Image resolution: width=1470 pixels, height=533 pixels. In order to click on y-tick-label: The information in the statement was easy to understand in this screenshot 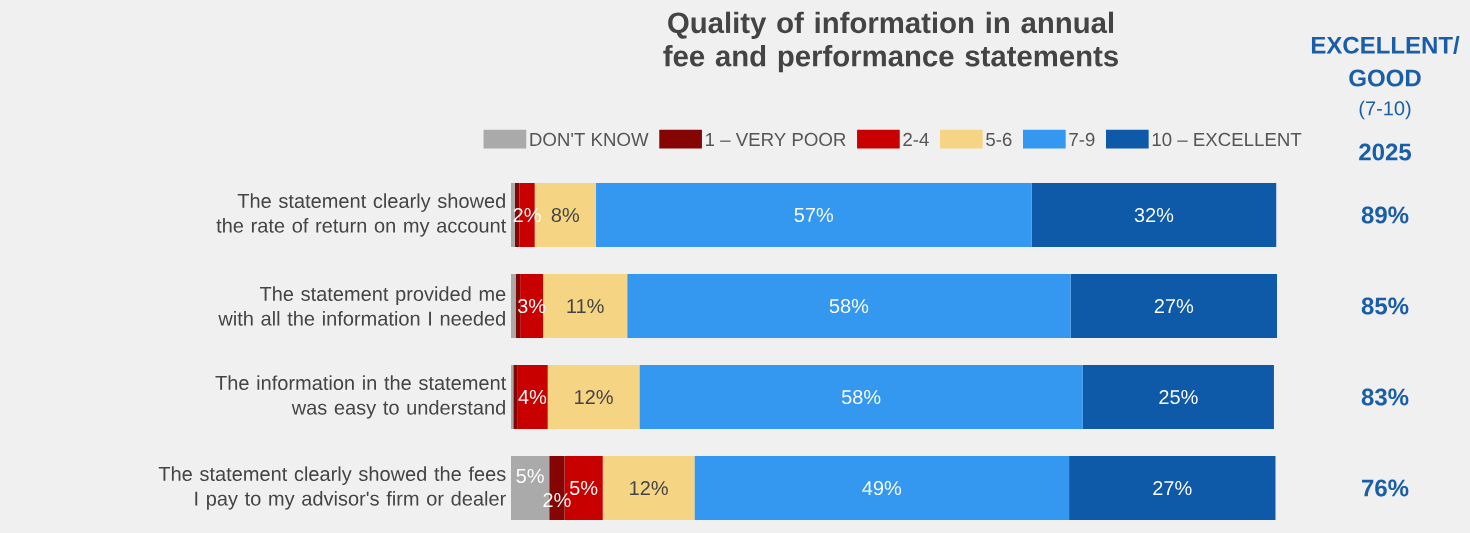, I will do `click(361, 397)`.